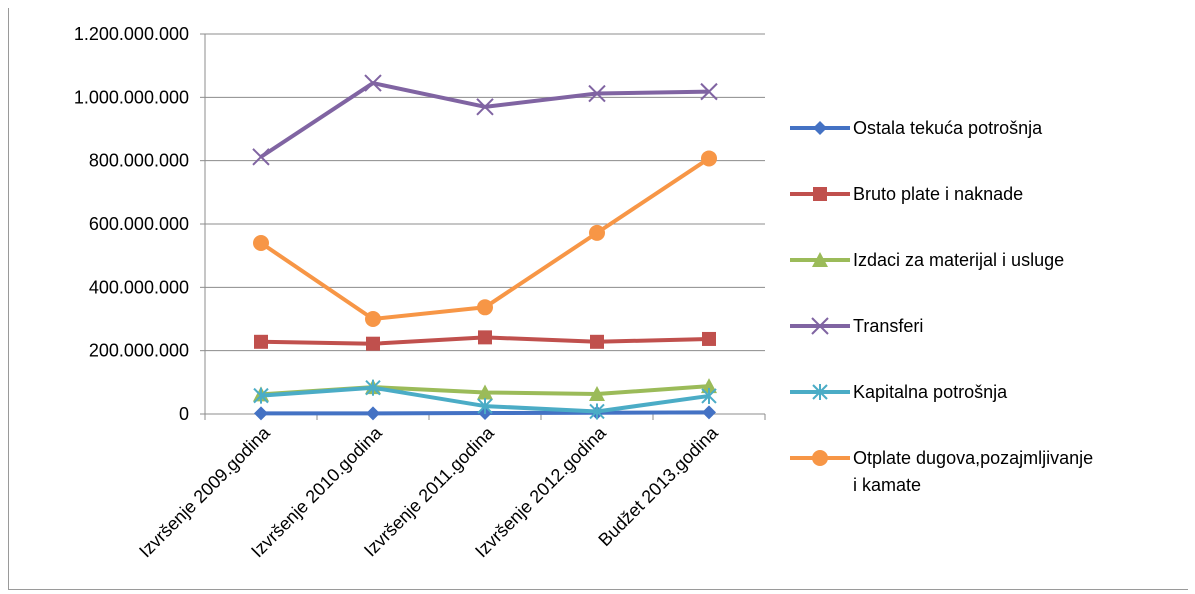  What do you see at coordinates (540, 491) in the screenshot?
I see `x-tick-label: Izvršenje 2012.godina` at bounding box center [540, 491].